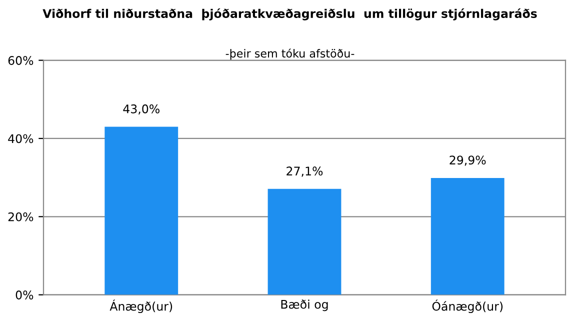 The width and height of the screenshot is (580, 335). Describe the element at coordinates (304, 306) in the screenshot. I see `x-tick-label: Bæði og` at that location.